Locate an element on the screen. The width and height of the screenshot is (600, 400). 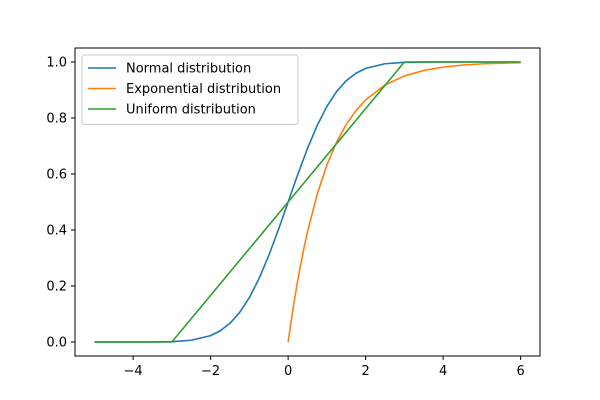
y-tick-label: 0.0 is located at coordinates (56, 343).